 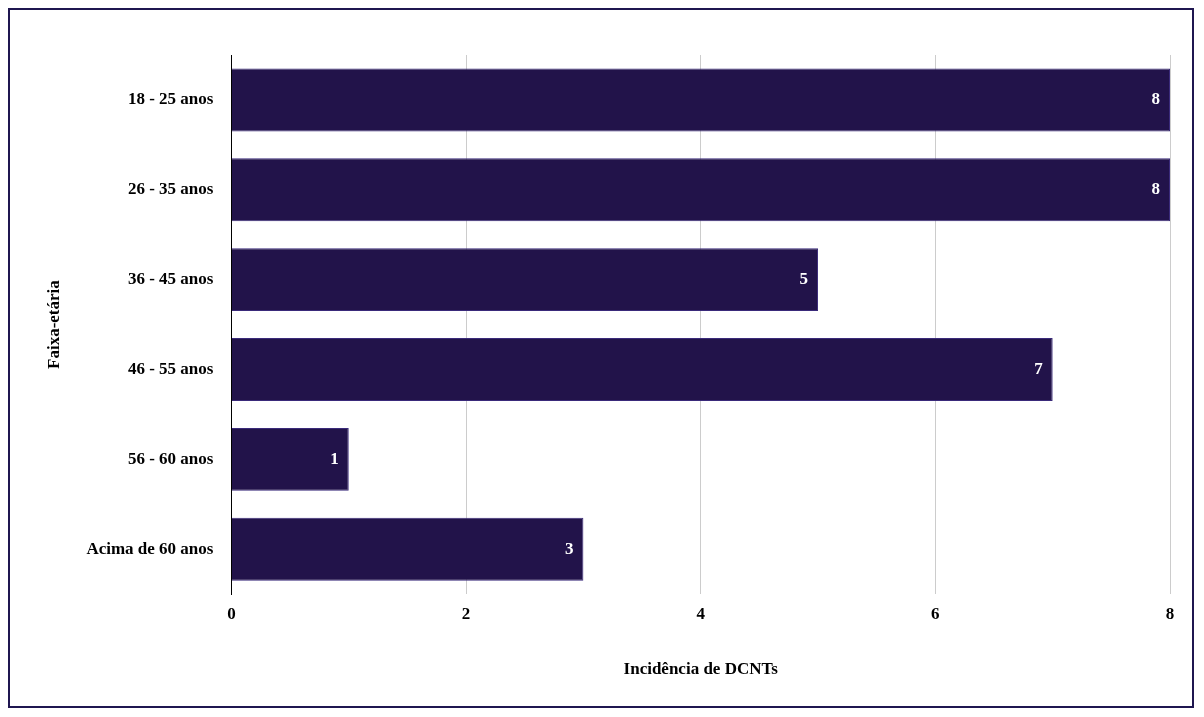 What do you see at coordinates (1039, 368) in the screenshot?
I see `data-label: 7` at bounding box center [1039, 368].